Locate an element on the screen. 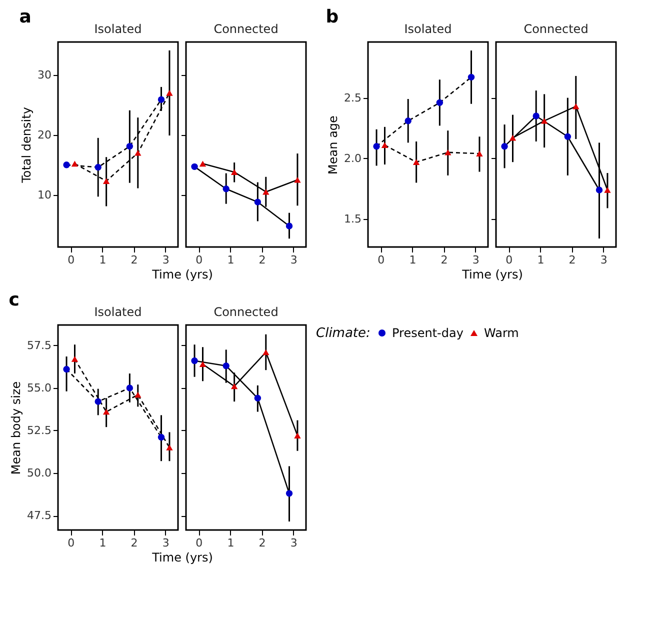 The width and height of the screenshot is (669, 641). y-tick-label: 2.0 is located at coordinates (353, 158).